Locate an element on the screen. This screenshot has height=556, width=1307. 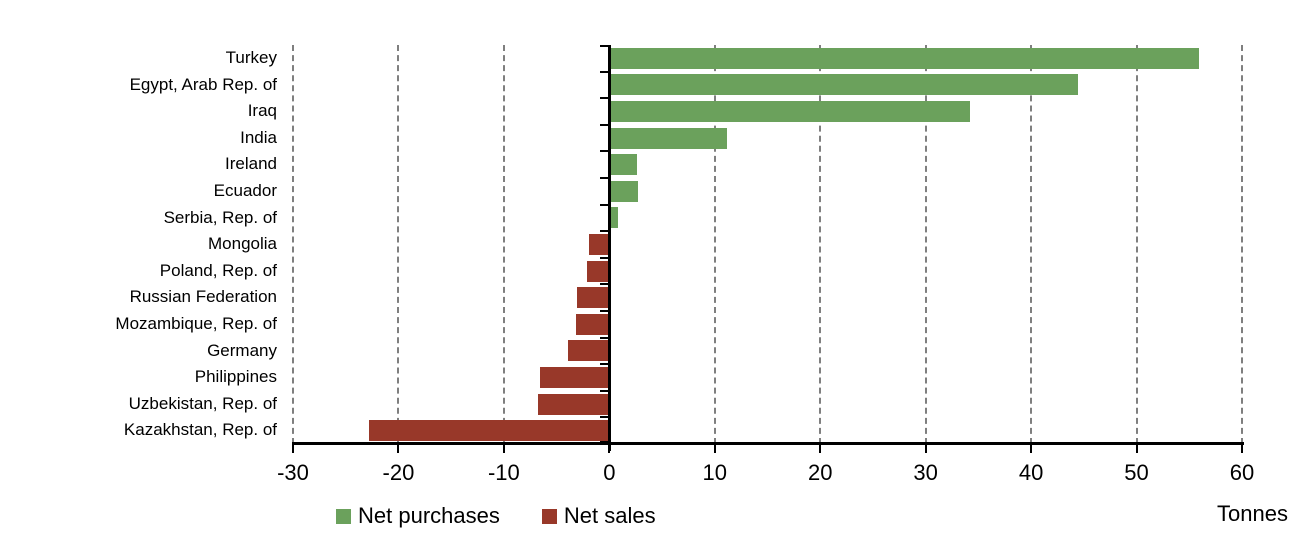
gridline--30 is located at coordinates (293, 244).